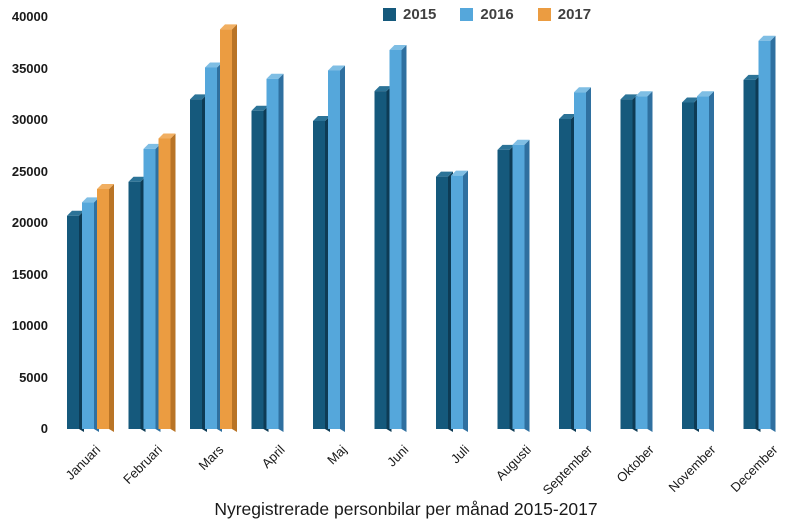  What do you see at coordinates (137, 179) in the screenshot?
I see `bar-top-2015-februari` at bounding box center [137, 179].